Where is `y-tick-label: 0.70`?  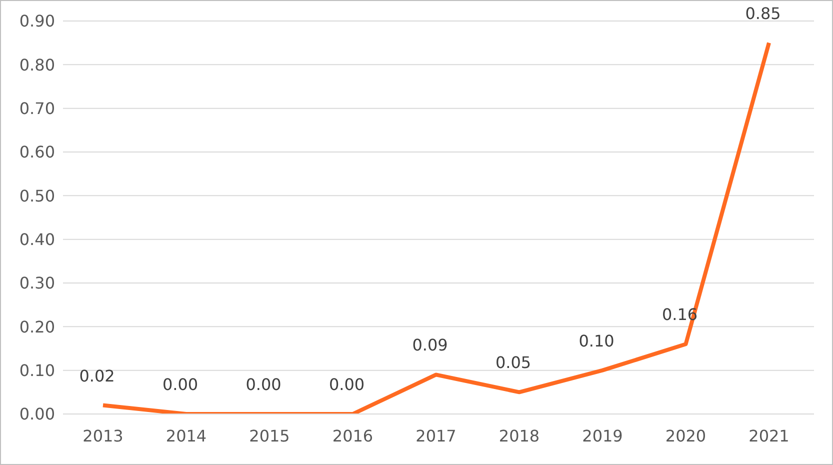 y-tick-label: 0.70 is located at coordinates (37, 108).